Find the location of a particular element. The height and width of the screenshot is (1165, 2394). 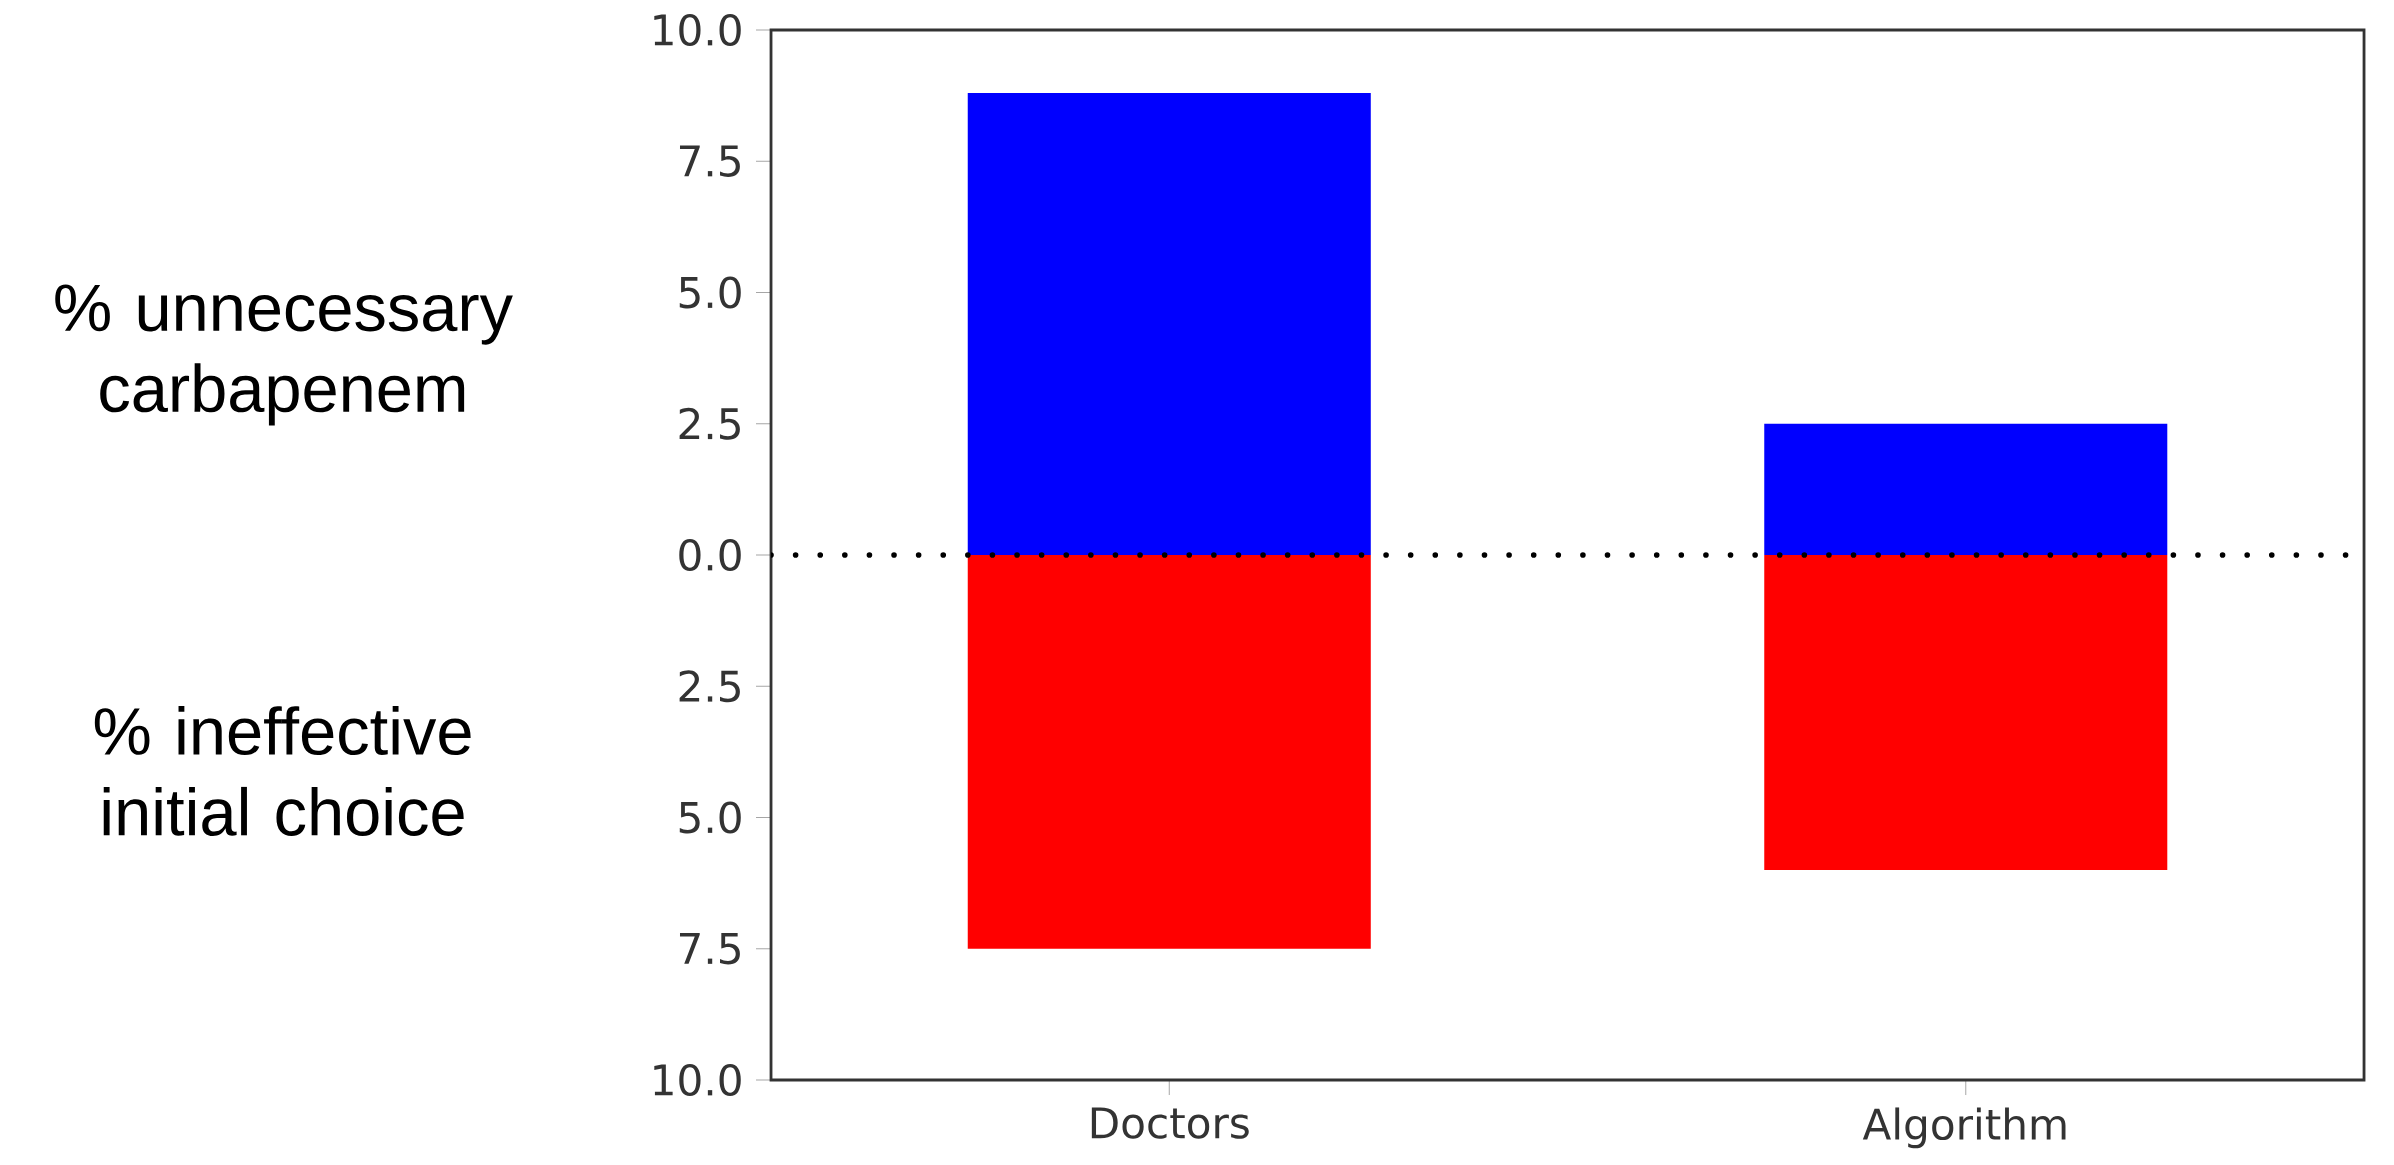

x-tick-label: Doctors is located at coordinates (1170, 1123).